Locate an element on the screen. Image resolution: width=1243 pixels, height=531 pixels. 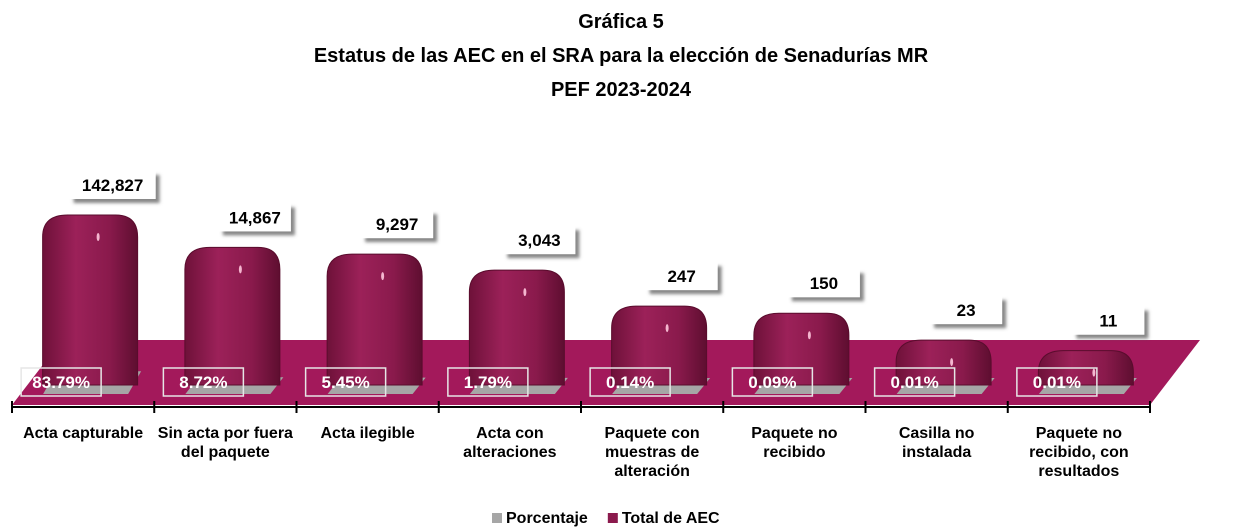
x-tick-label: Sin acta por fuera del paquete is located at coordinates (225, 443).